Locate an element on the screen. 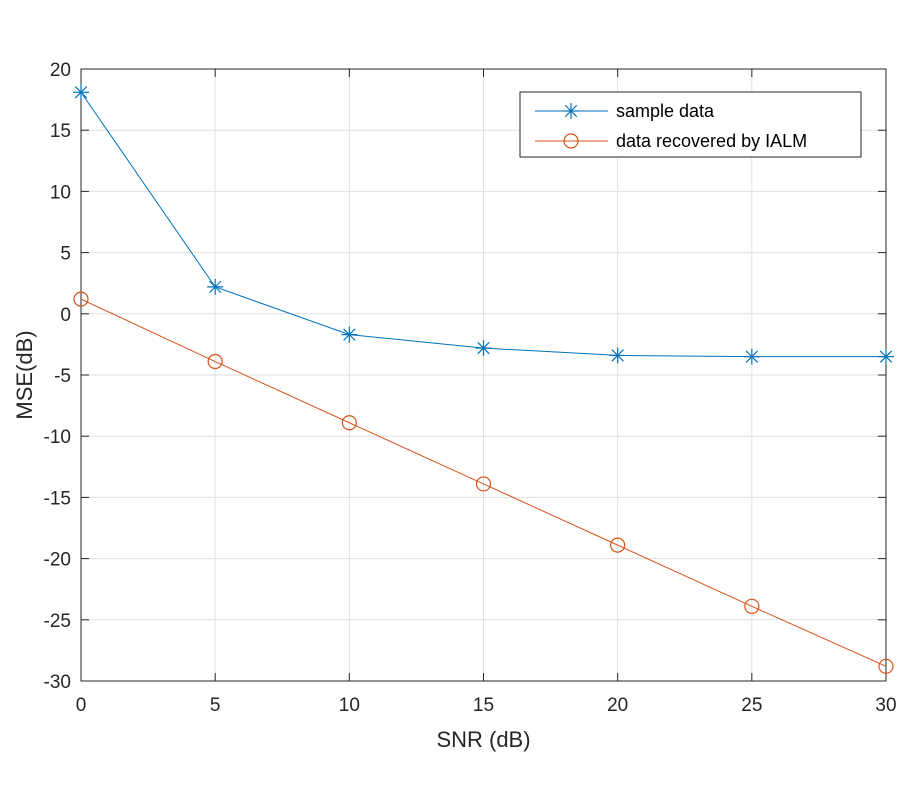 This screenshot has width=900, height=800. y-tick-label: 5 is located at coordinates (65, 254).